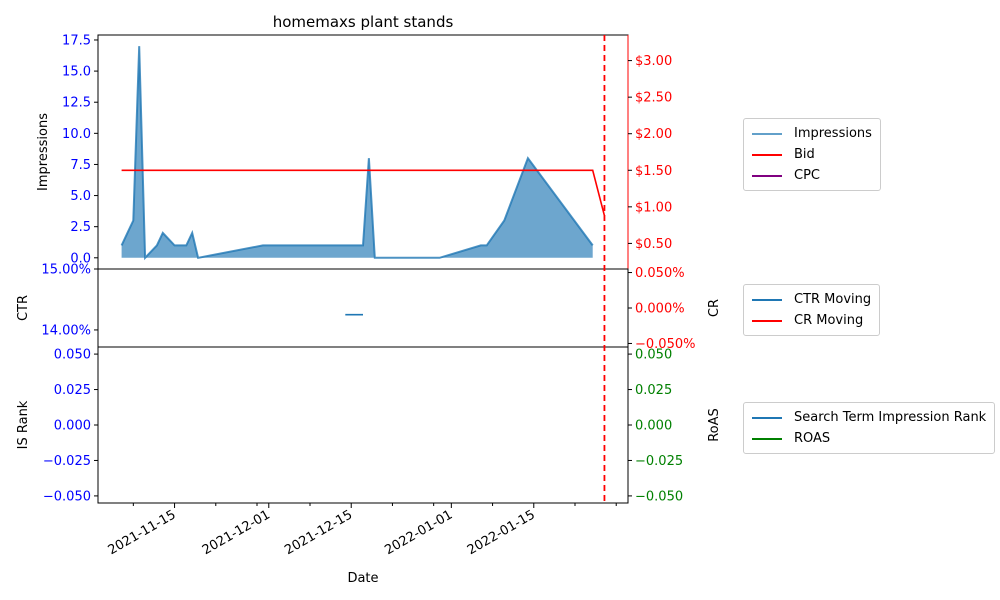 The width and height of the screenshot is (1000, 600). Describe the element at coordinates (76, 134) in the screenshot. I see `y-tick-label: 10.0` at that location.